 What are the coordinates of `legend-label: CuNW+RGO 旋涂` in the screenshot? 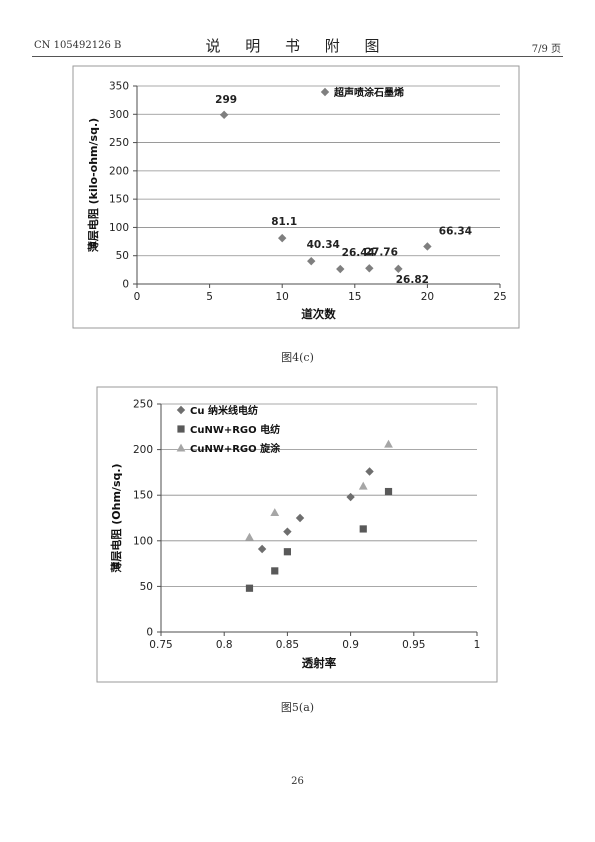 It's located at (235, 448).